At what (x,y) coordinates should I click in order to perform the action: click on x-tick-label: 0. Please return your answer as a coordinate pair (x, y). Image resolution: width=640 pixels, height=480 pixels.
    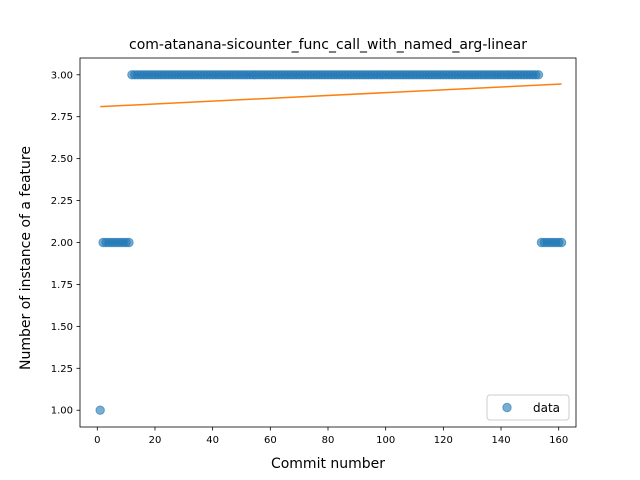
    Looking at the image, I should click on (97, 440).